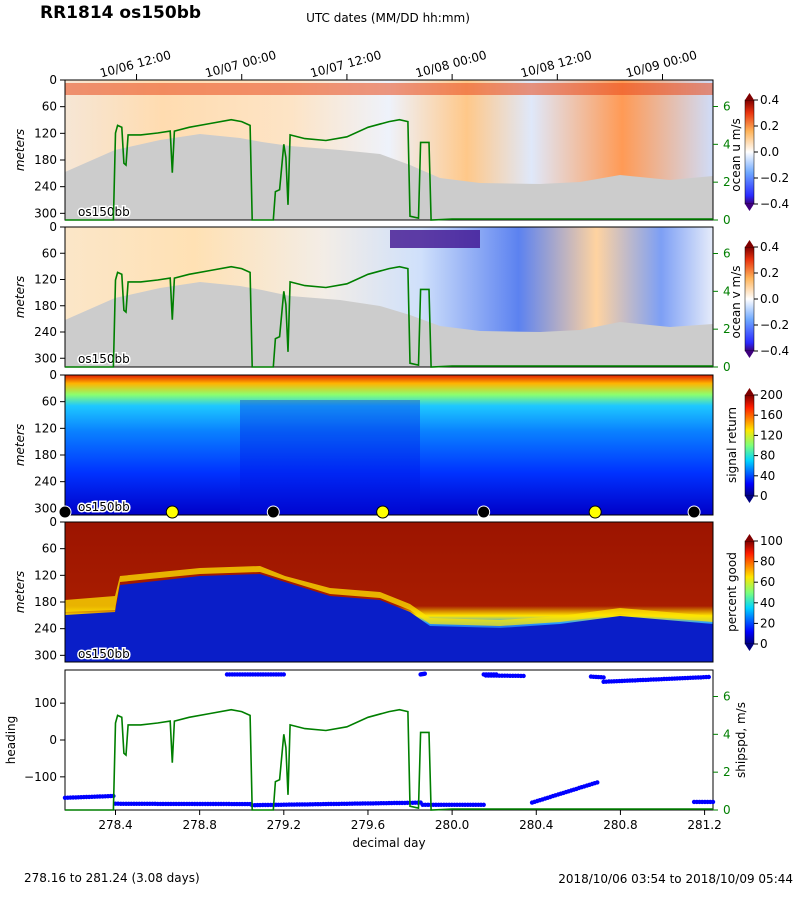 This screenshot has height=900, width=810. Describe the element at coordinates (53, 740) in the screenshot. I see `heading-tick-label: 0` at that location.